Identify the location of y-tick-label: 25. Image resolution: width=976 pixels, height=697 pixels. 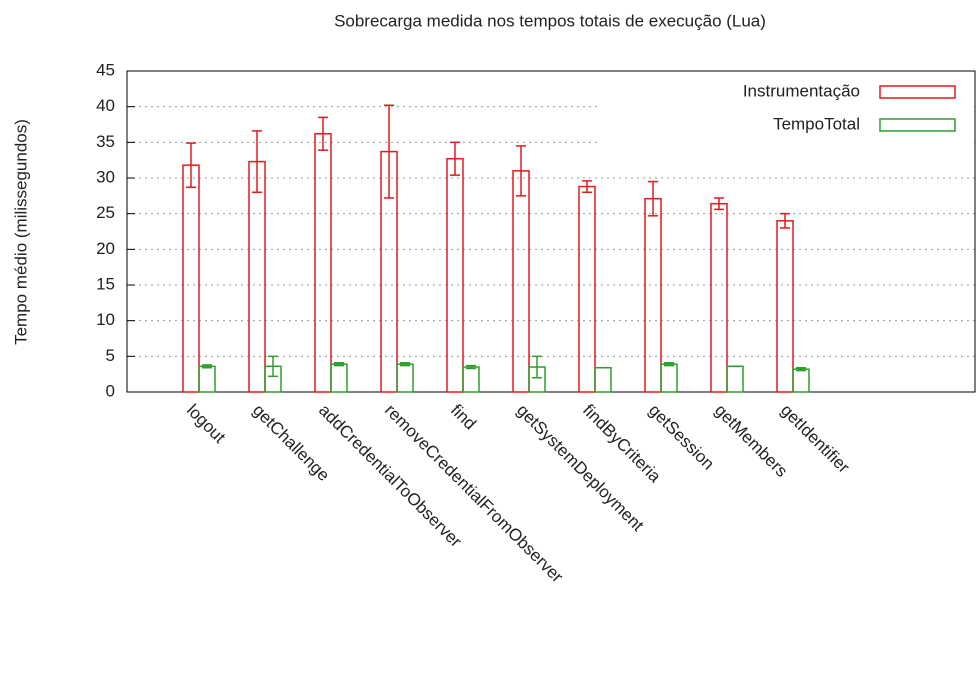
(105, 212).